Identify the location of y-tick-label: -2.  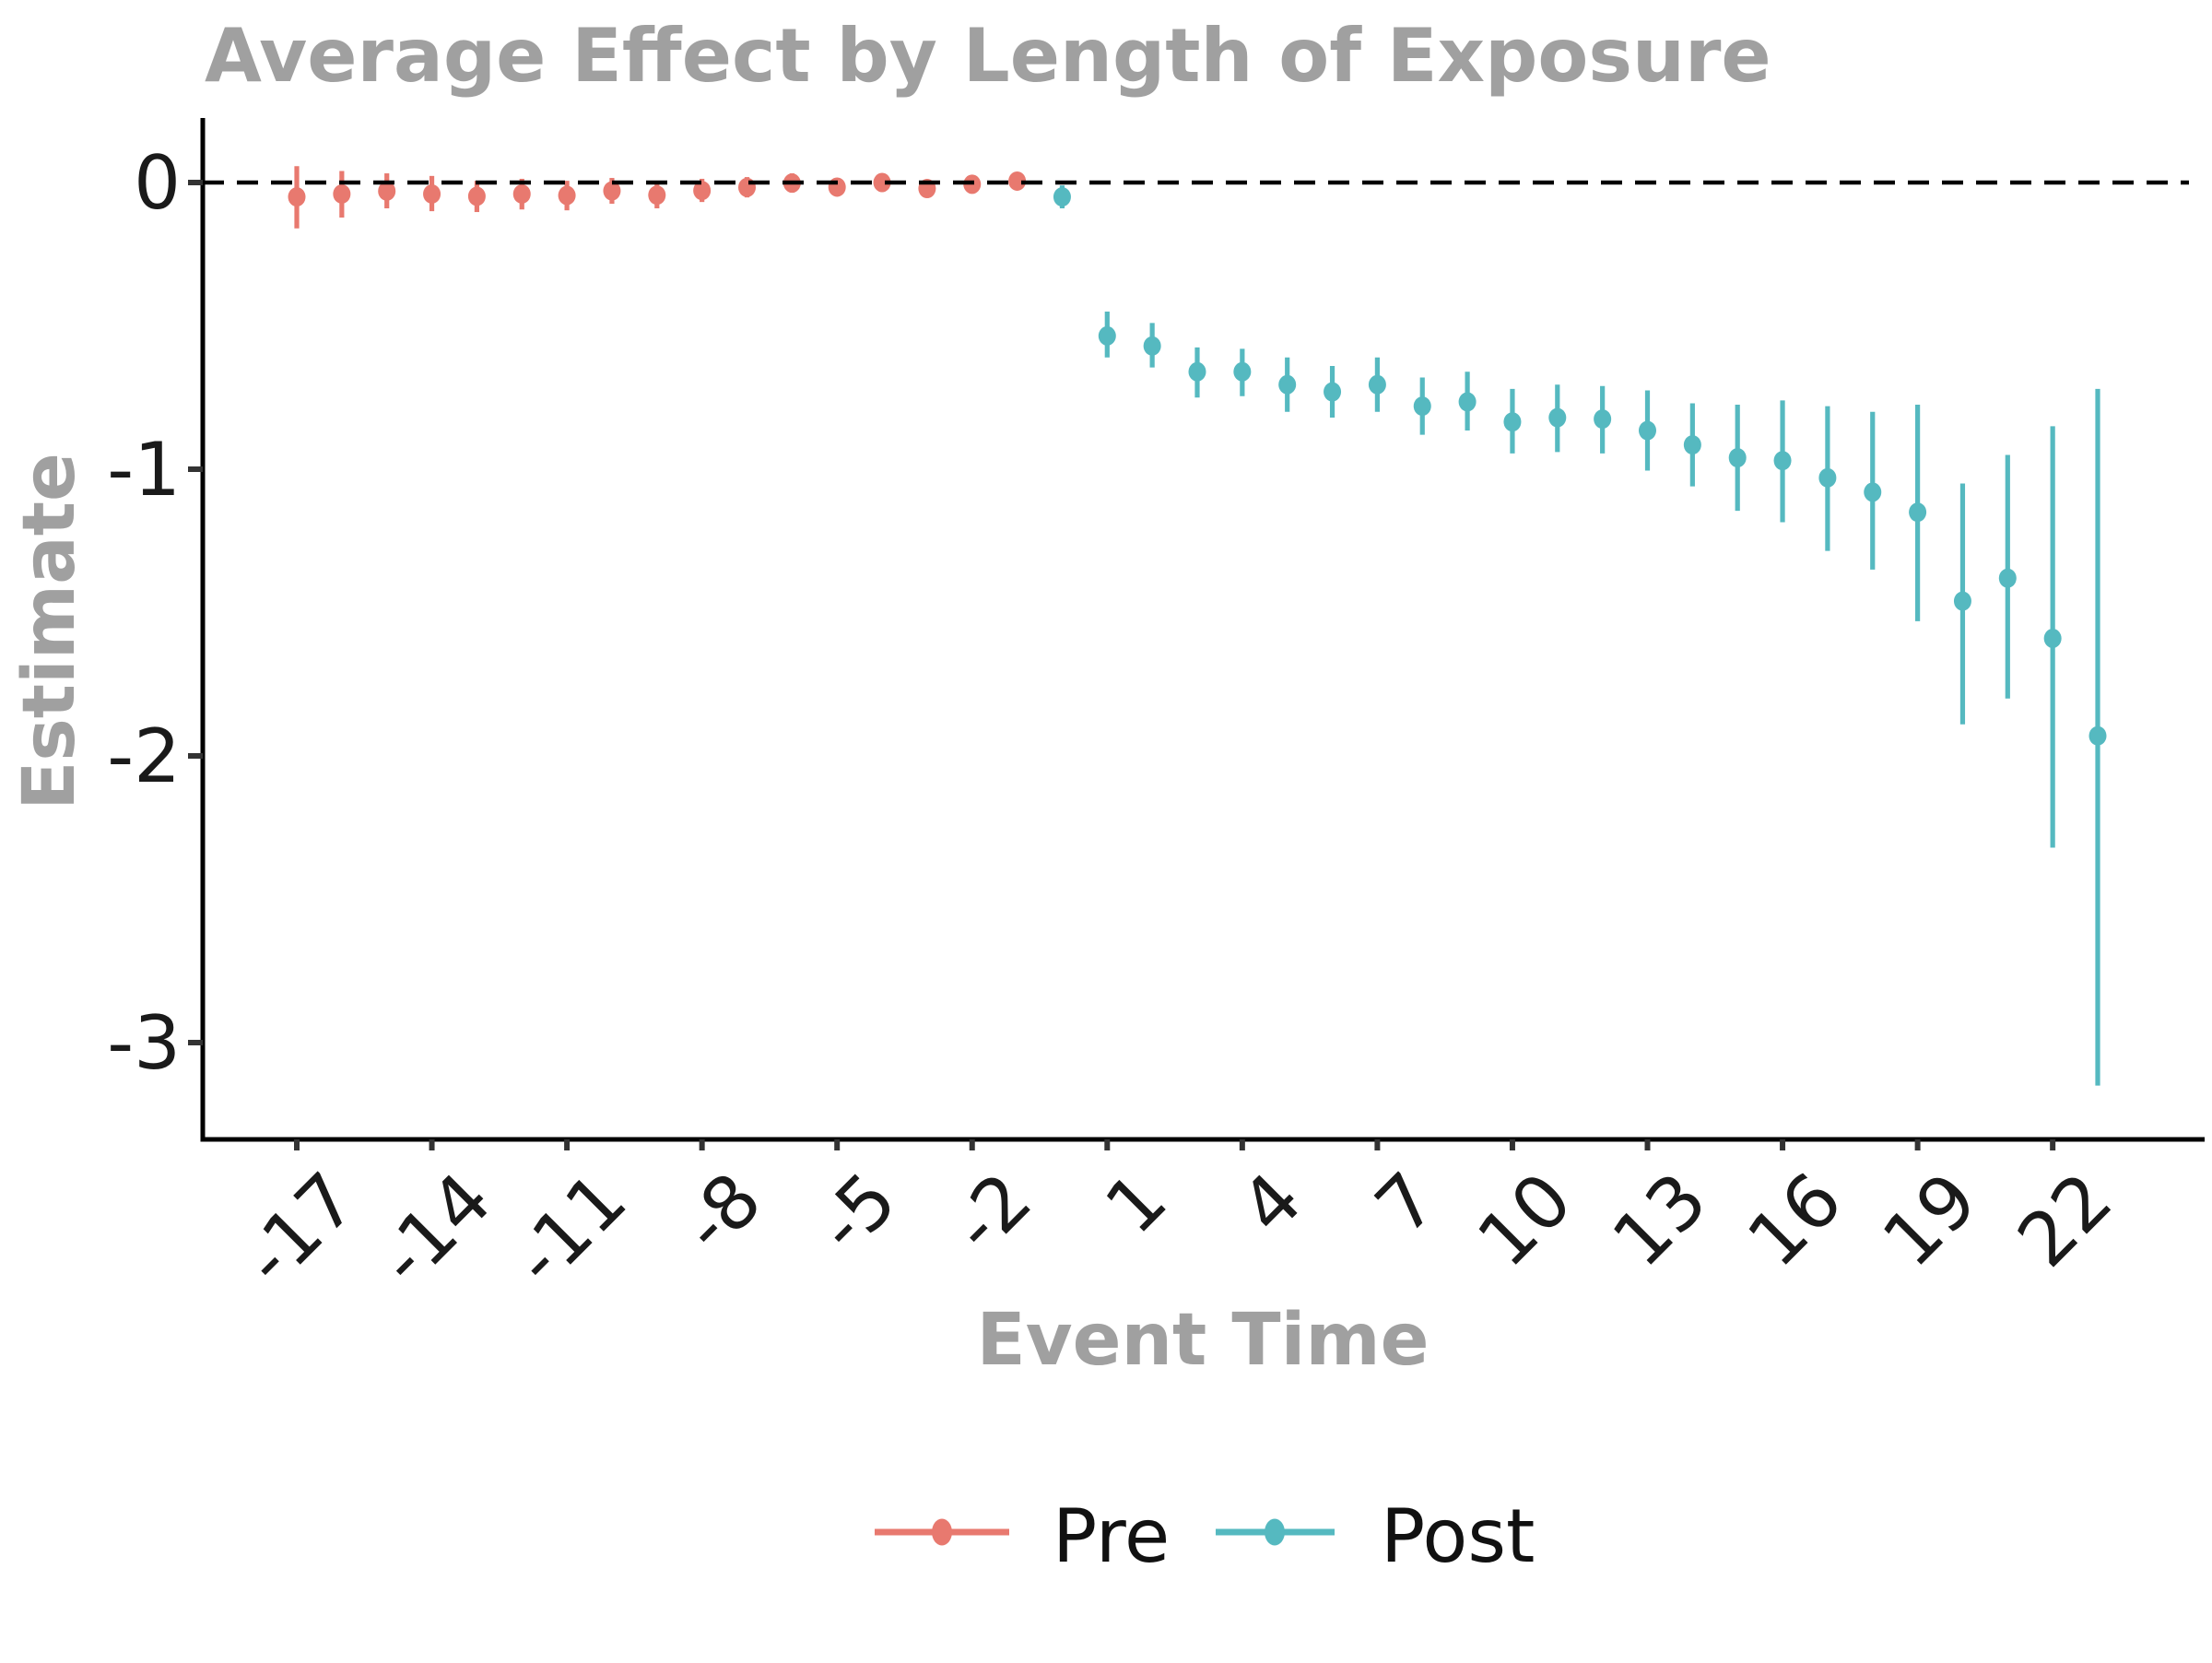
(144, 756).